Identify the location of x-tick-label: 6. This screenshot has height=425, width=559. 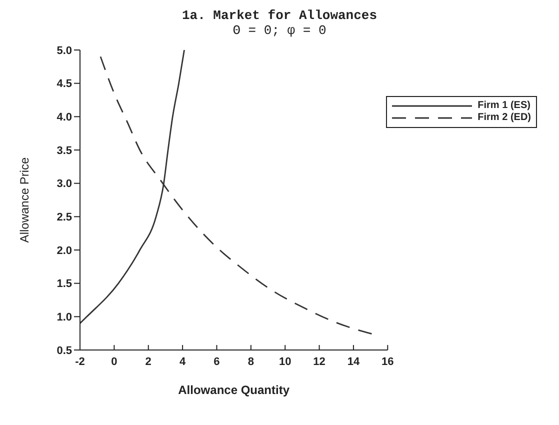
(217, 362).